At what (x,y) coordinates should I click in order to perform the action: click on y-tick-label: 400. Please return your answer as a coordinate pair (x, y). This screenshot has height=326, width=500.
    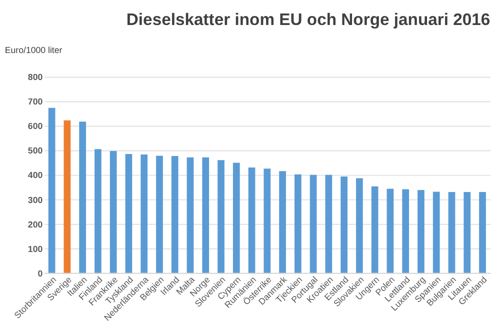
    Looking at the image, I should click on (35, 175).